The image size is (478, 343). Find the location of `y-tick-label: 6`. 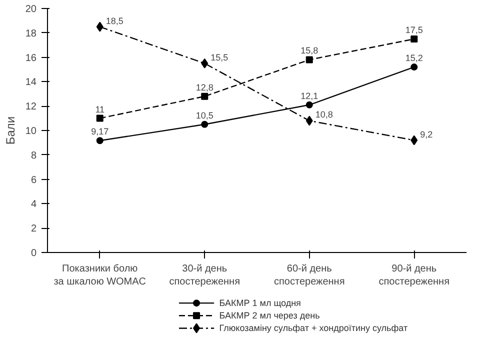

y-tick-label: 6 is located at coordinates (33, 180).